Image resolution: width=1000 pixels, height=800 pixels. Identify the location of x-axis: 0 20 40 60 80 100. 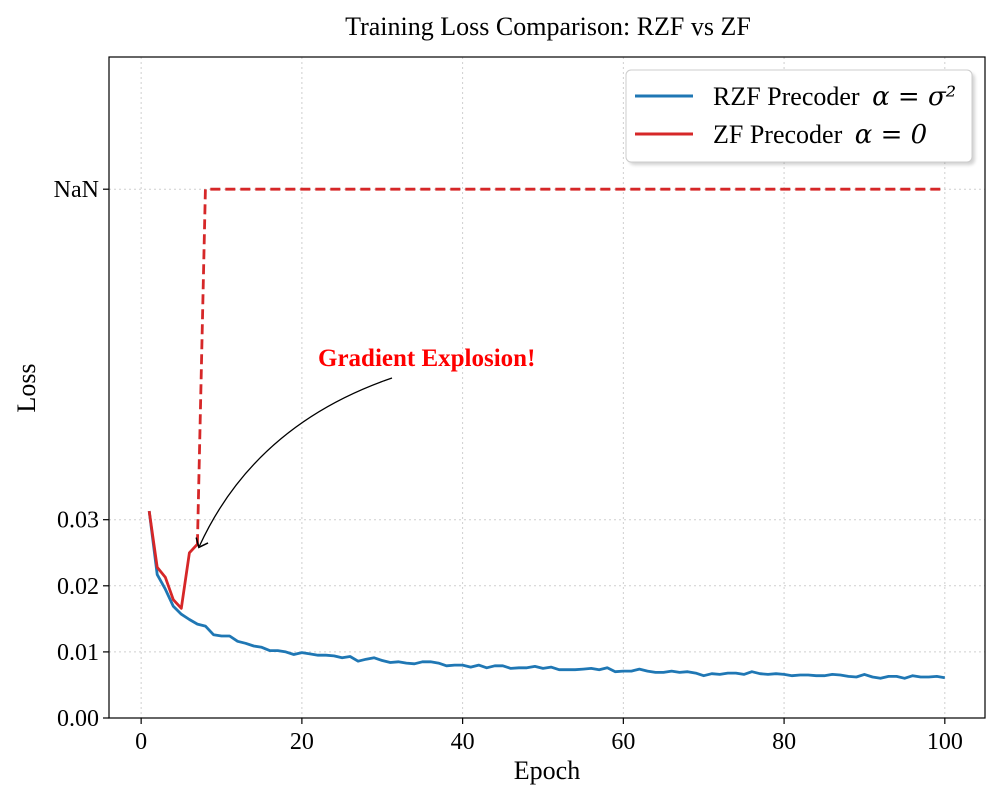
(549, 736).